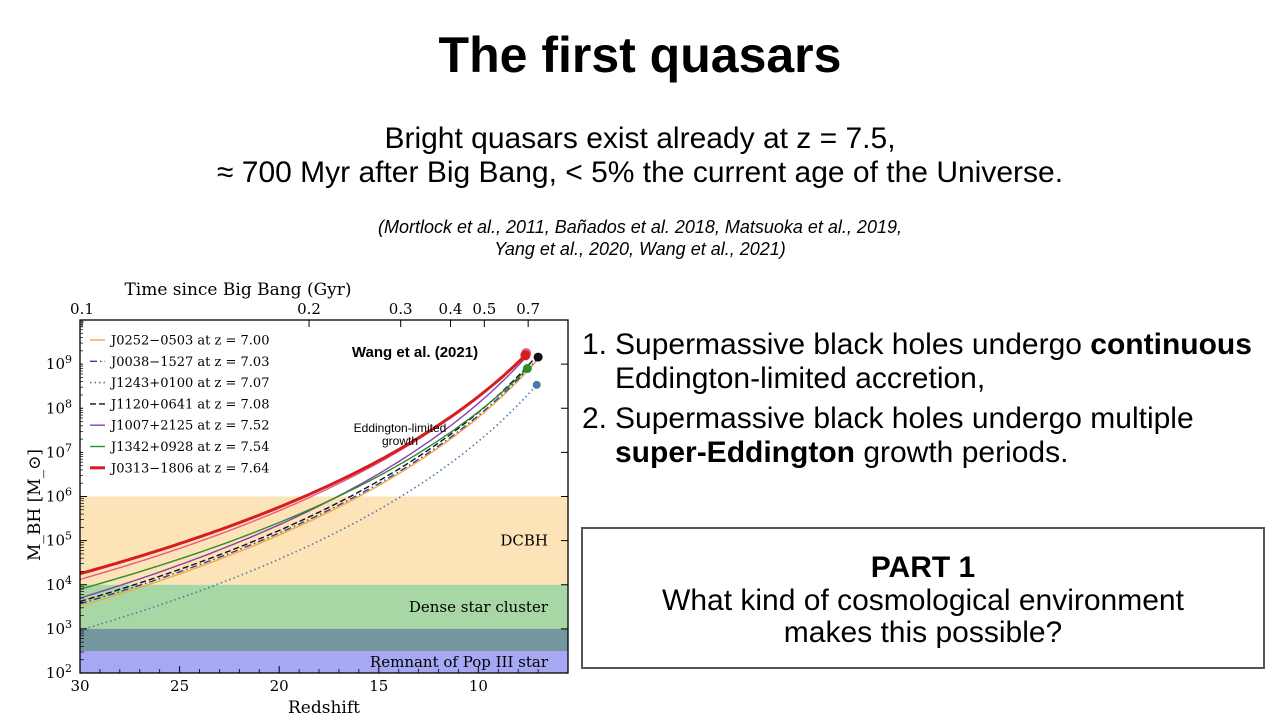  What do you see at coordinates (451, 309) in the screenshot?
I see `top-tick-label: 0.4` at bounding box center [451, 309].